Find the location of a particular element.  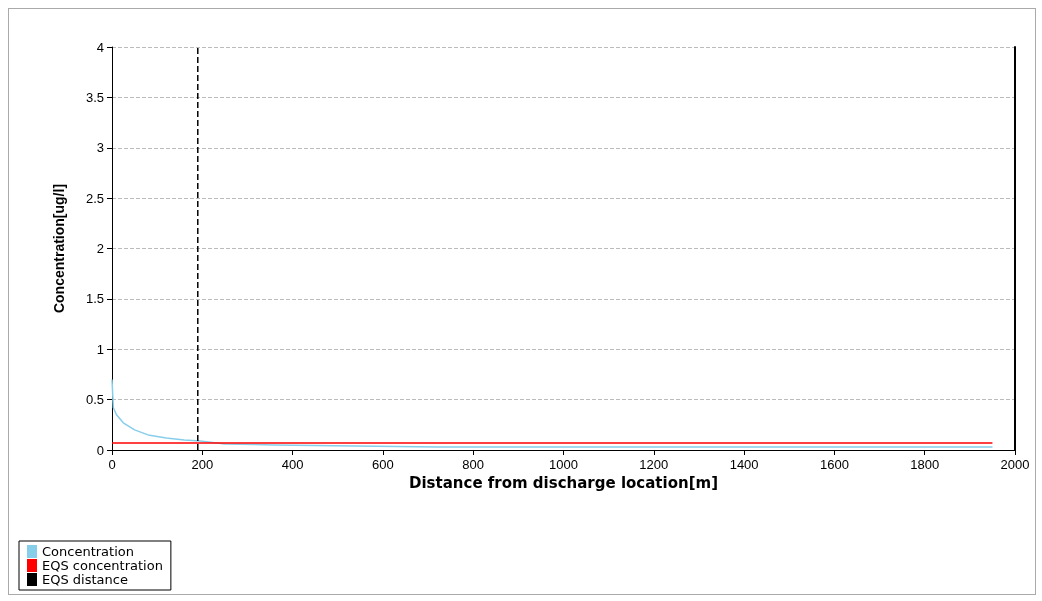

x-tick-label: 1000 is located at coordinates (563, 464).